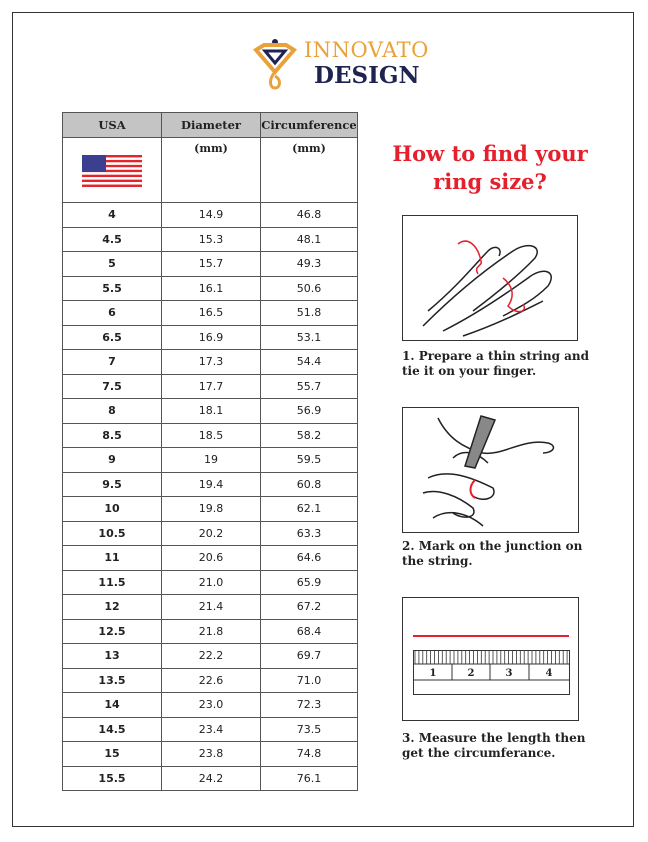 This screenshot has height=842, width=648. Describe the element at coordinates (309, 533) in the screenshot. I see `circumference-cell: 63.3` at that location.